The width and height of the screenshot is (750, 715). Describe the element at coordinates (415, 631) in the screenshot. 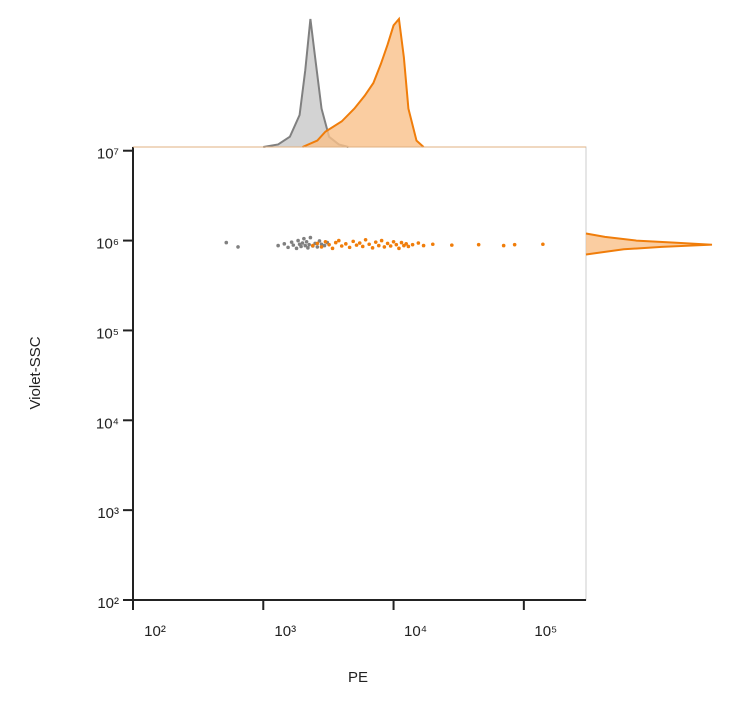

I see `x-tick-label: 10⁴` at that location.